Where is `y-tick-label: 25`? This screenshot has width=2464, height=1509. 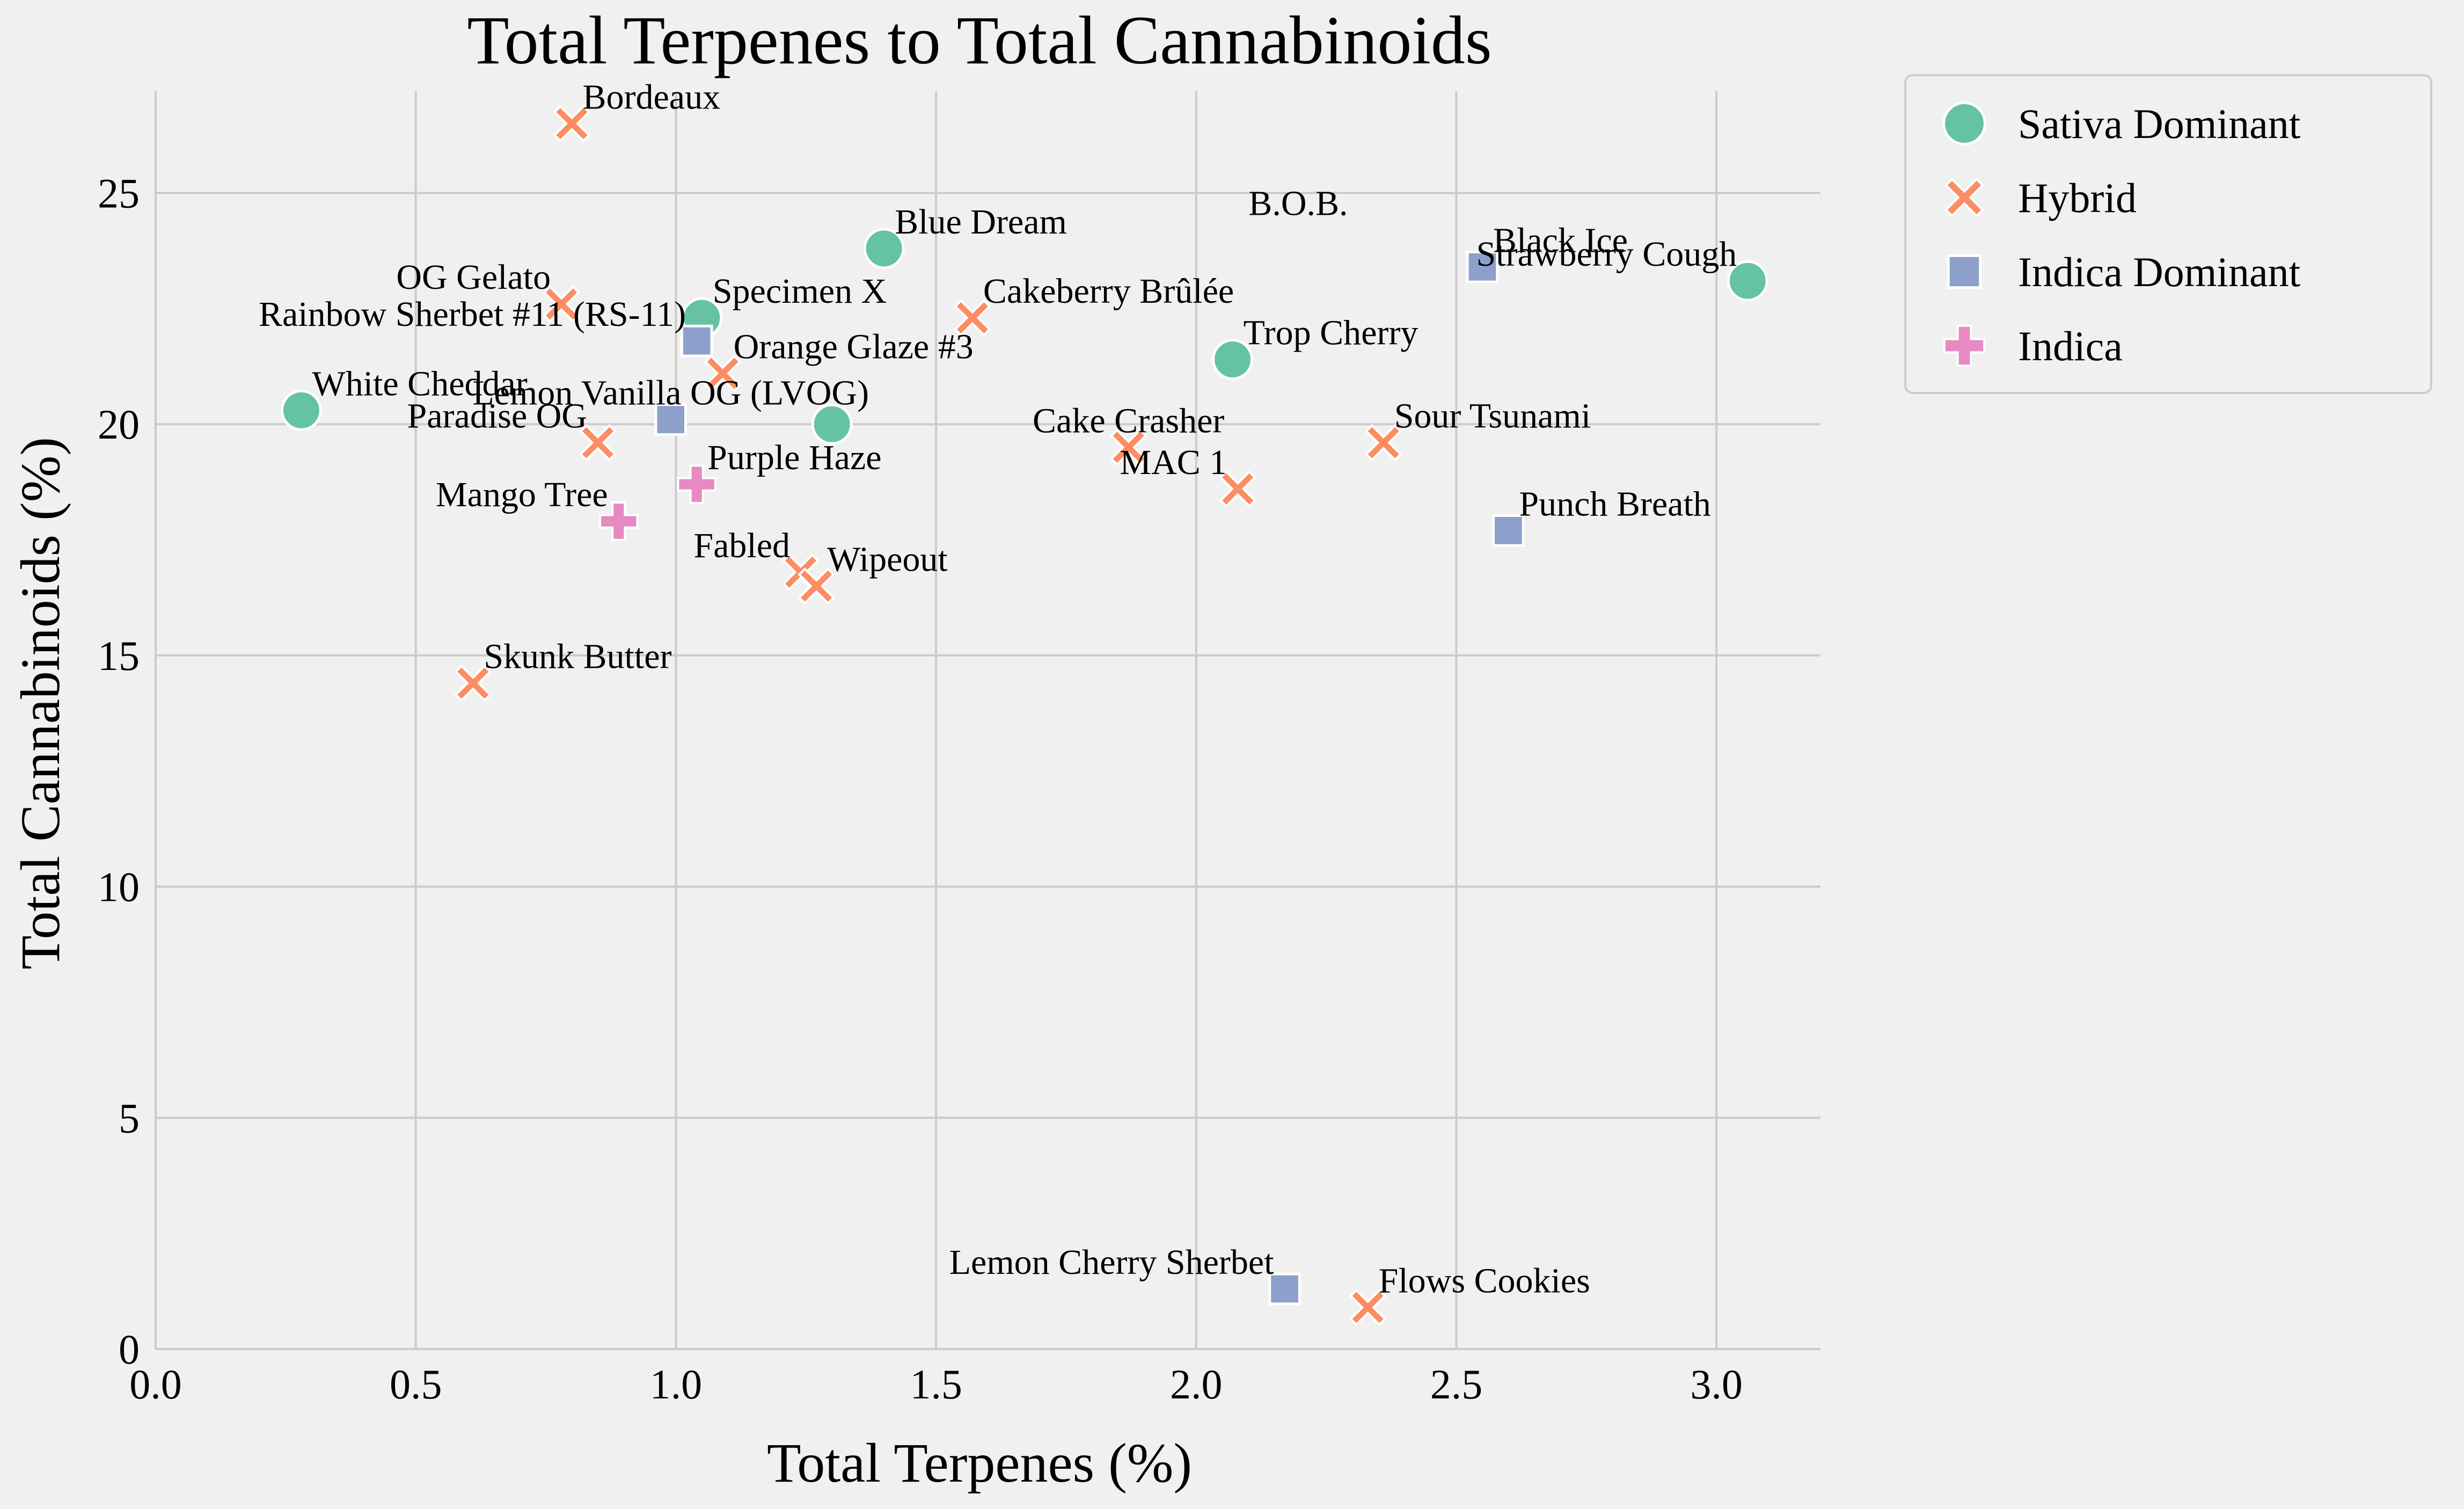 y-tick-label: 25 is located at coordinates (119, 193).